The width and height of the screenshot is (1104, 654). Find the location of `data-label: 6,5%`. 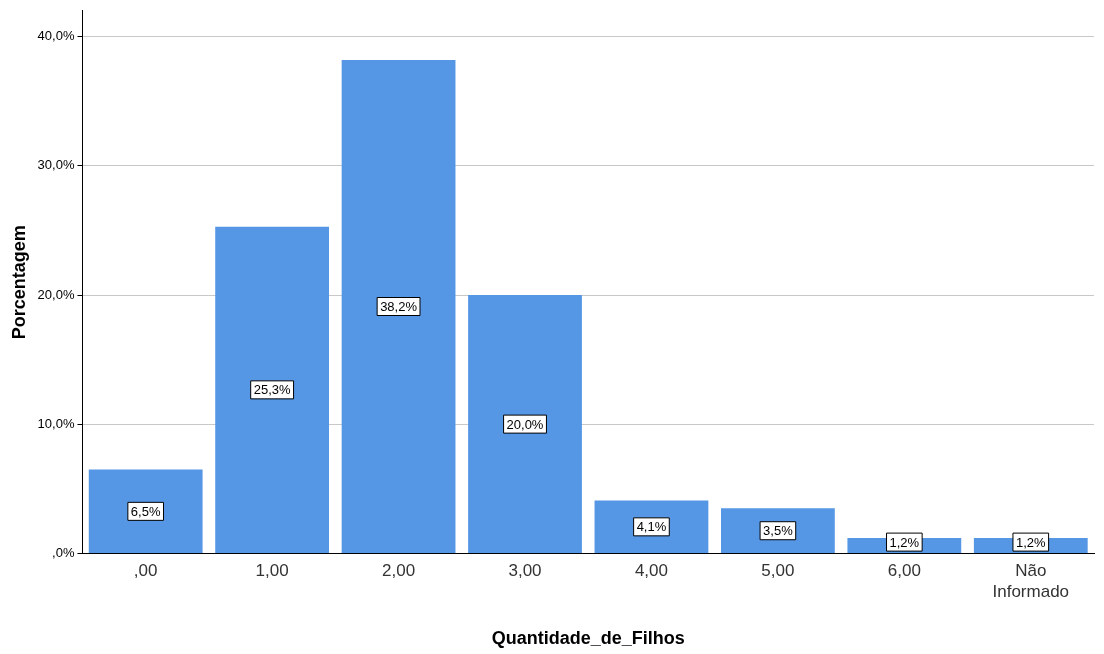

data-label: 6,5% is located at coordinates (145, 511).